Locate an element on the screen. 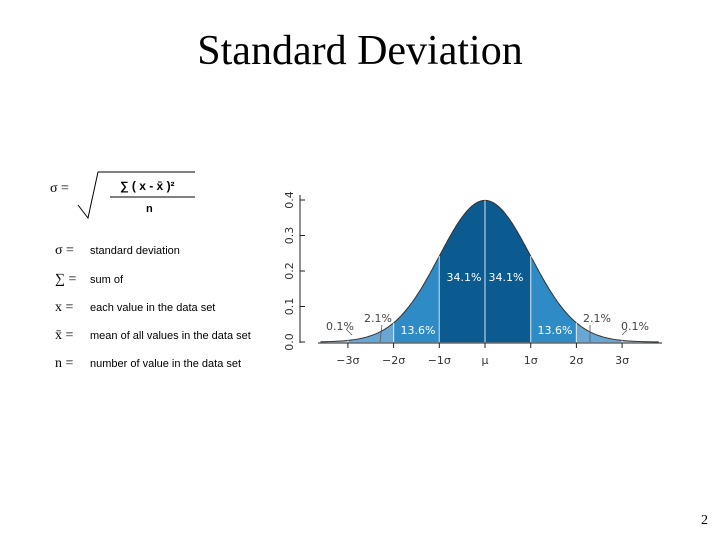 This screenshot has height=540, width=720. legend-symbol: σ = is located at coordinates (64, 250).